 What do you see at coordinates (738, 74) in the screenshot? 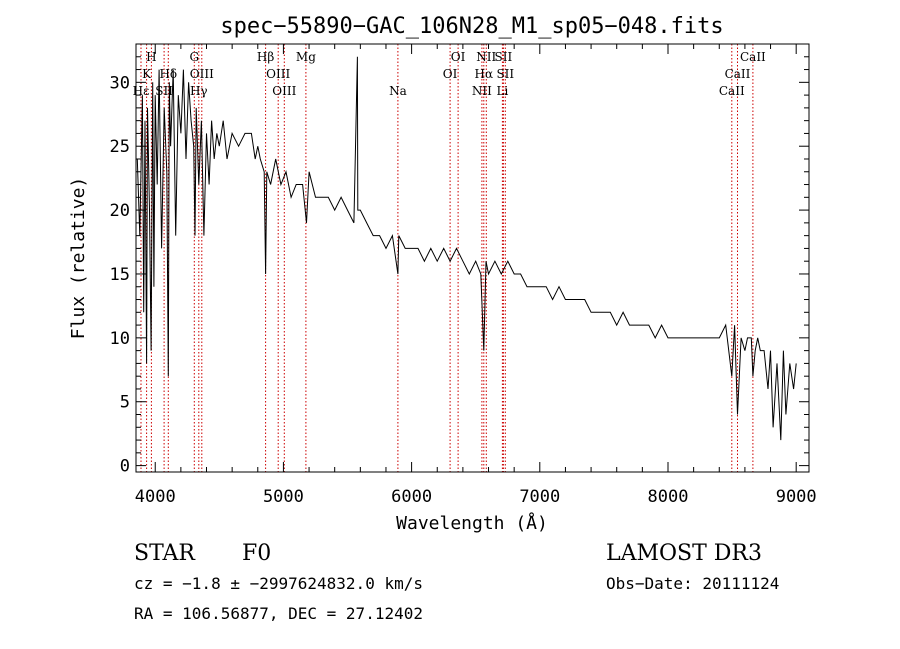
I see `line-label-22: CaII` at bounding box center [738, 74].